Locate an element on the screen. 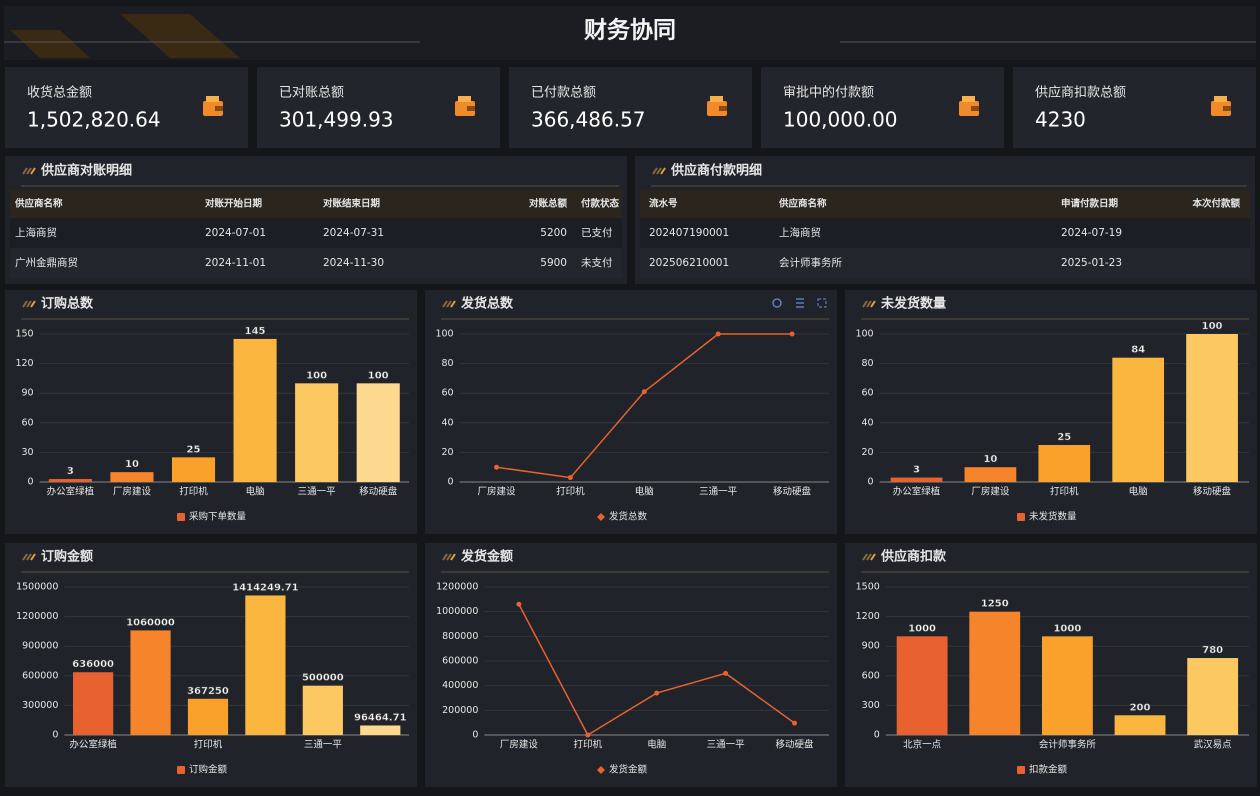 Image resolution: width=1260 pixels, height=796 pixels. data-label: 25 is located at coordinates (194, 449).